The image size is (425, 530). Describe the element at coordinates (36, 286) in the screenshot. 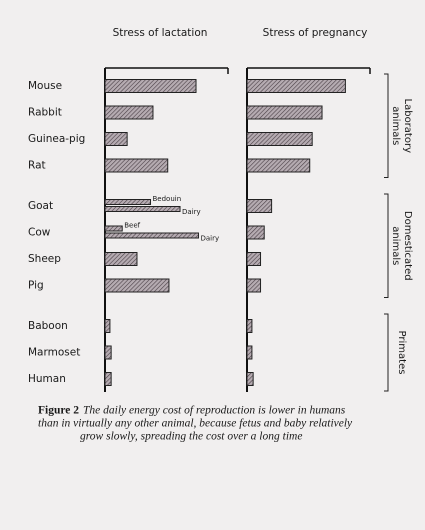

I see `category-label: Pig` at that location.